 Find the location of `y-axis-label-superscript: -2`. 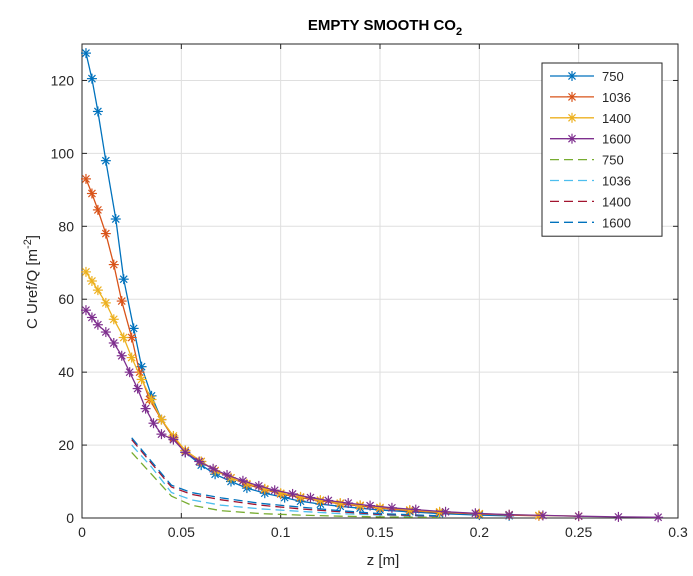

y-axis-label-superscript: -2 is located at coordinates (28, 244).